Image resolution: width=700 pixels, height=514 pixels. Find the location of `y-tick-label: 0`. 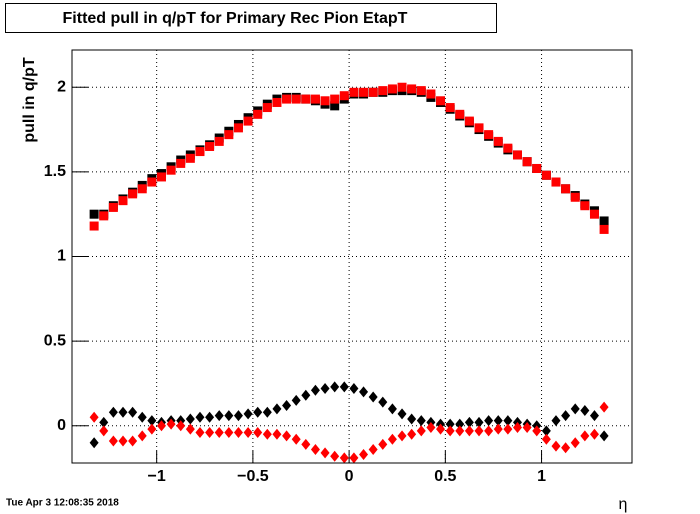

y-tick-label: 0 is located at coordinates (61, 425).